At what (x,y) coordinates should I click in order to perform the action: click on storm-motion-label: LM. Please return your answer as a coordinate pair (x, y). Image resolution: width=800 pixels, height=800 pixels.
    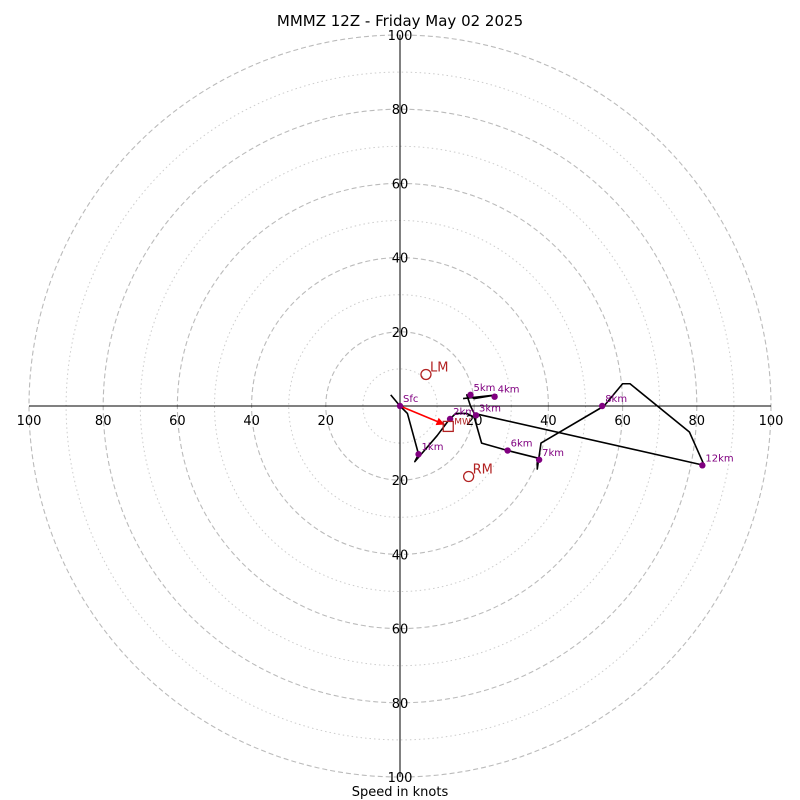
    Looking at the image, I should click on (439, 367).